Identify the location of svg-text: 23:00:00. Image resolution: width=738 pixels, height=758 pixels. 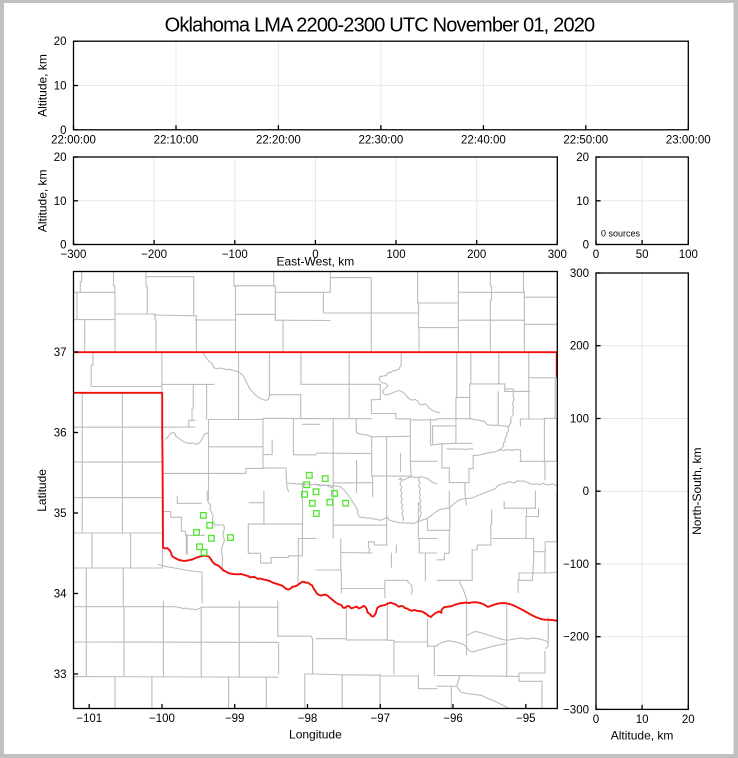
(688, 140).